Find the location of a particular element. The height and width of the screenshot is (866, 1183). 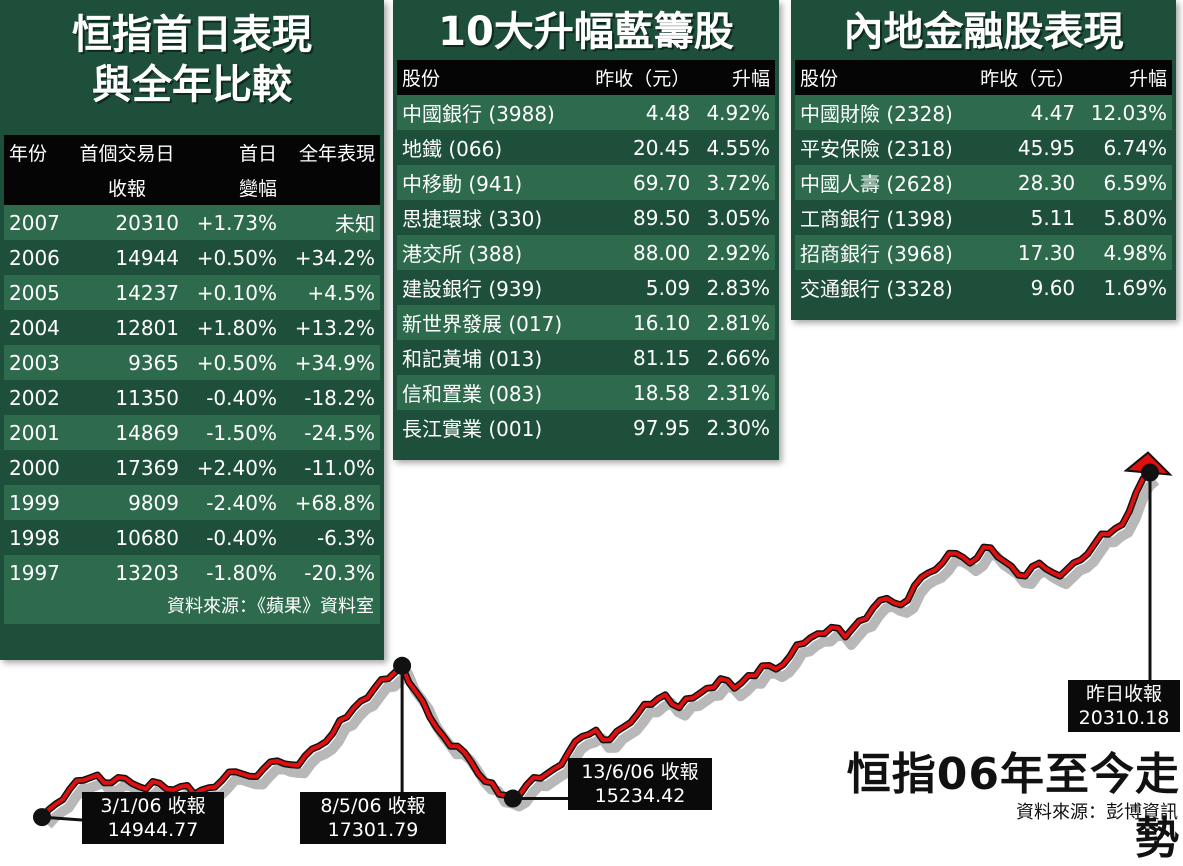

col-stock: 股份 is located at coordinates (882, 77).